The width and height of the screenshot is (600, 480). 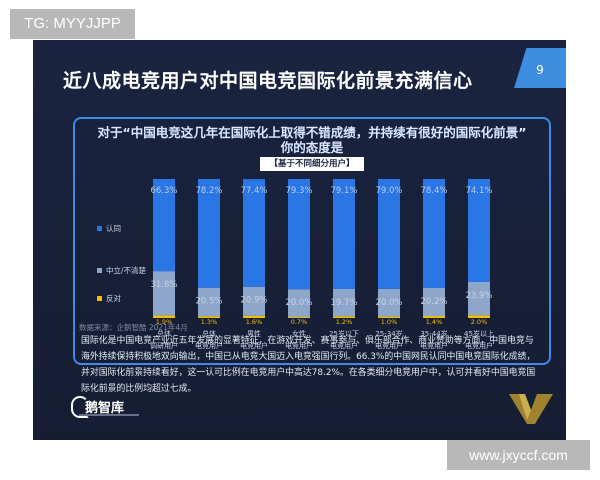 I want to click on chart-subtitle: 【基于不同细分用户】, so click(x=312, y=164).